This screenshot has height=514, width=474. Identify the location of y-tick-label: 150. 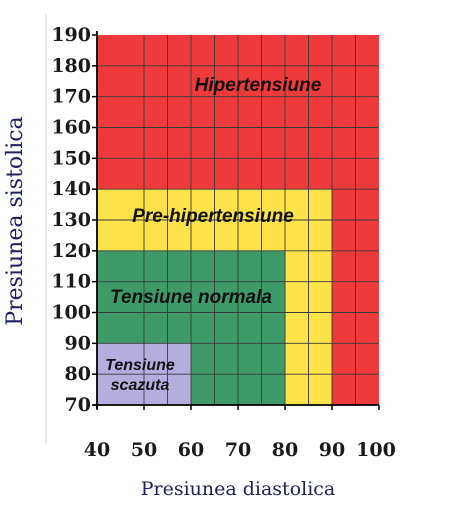
(71, 158).